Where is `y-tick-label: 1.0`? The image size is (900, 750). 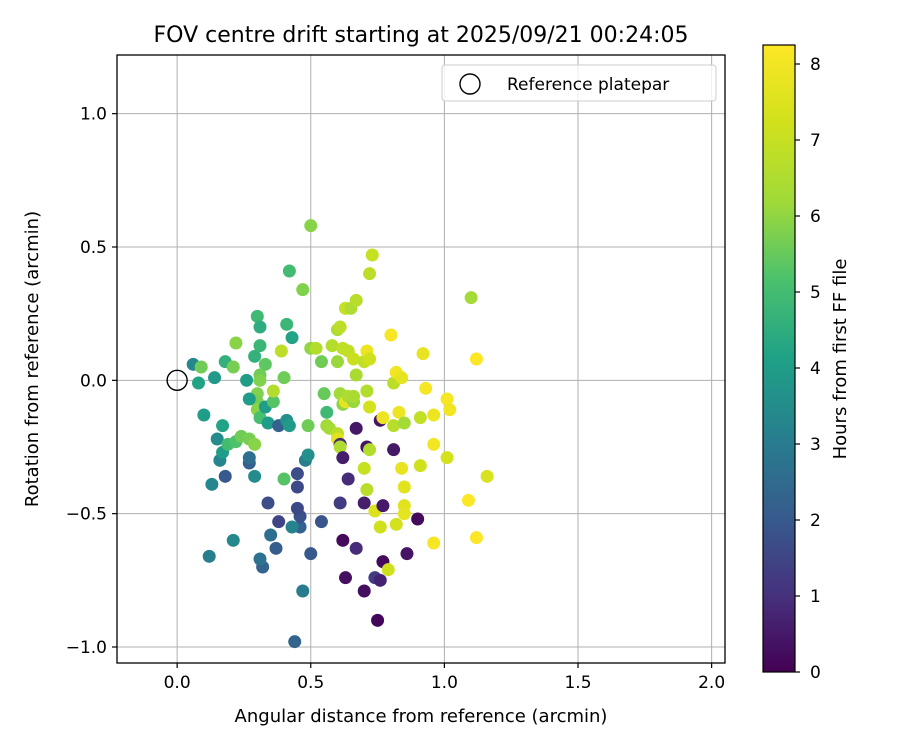
y-tick-label: 1.0 is located at coordinates (93, 115).